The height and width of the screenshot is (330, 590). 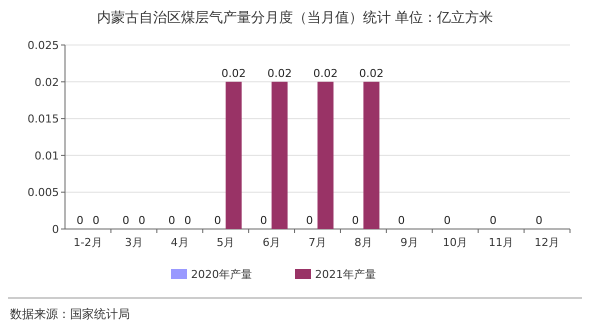 I want to click on x-tick-label: 3月, so click(x=133, y=242).